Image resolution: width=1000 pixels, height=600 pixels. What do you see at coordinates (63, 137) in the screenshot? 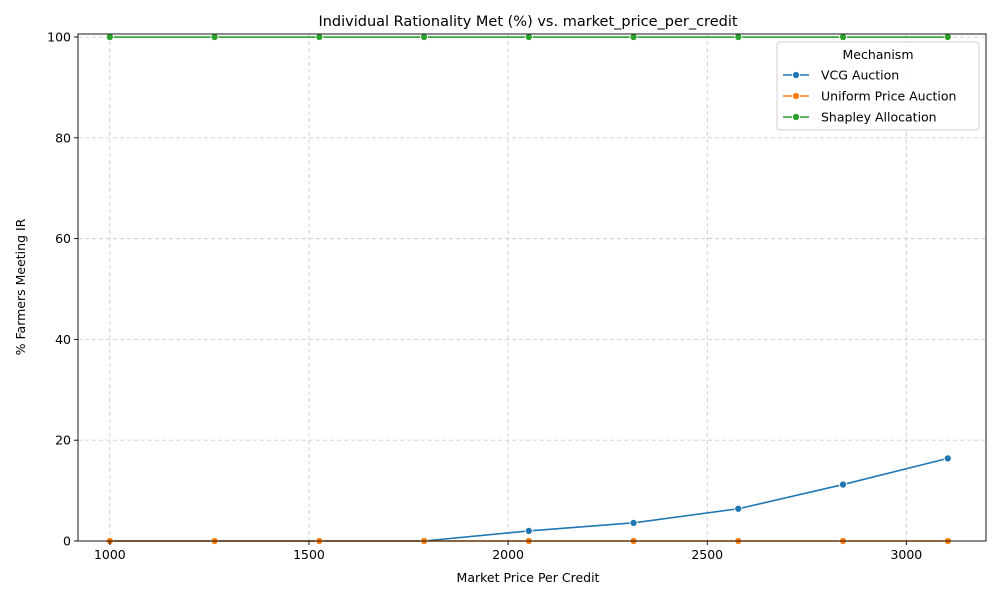
I see `y-tick-label: 80` at bounding box center [63, 137].